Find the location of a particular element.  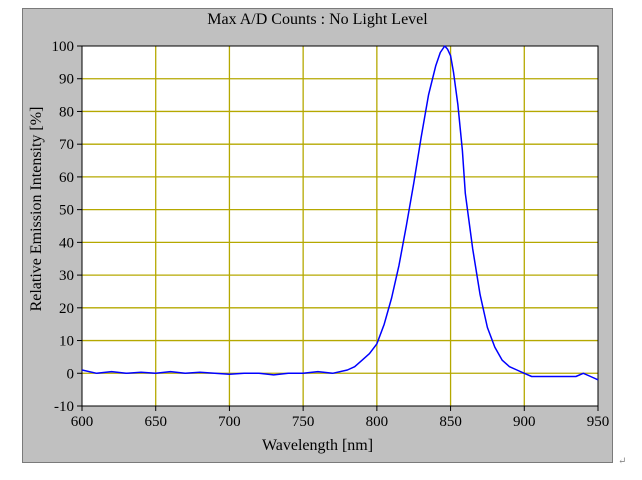

x-tick-label: 650 is located at coordinates (155, 422).